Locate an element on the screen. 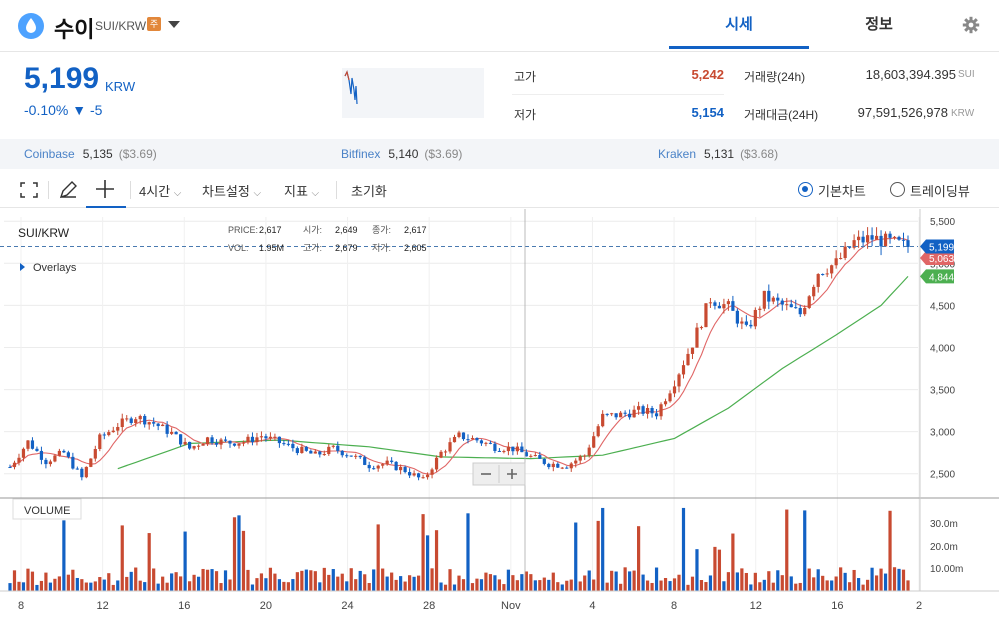 The height and width of the screenshot is (626, 999). legend-label: 저가: is located at coordinates (381, 248).